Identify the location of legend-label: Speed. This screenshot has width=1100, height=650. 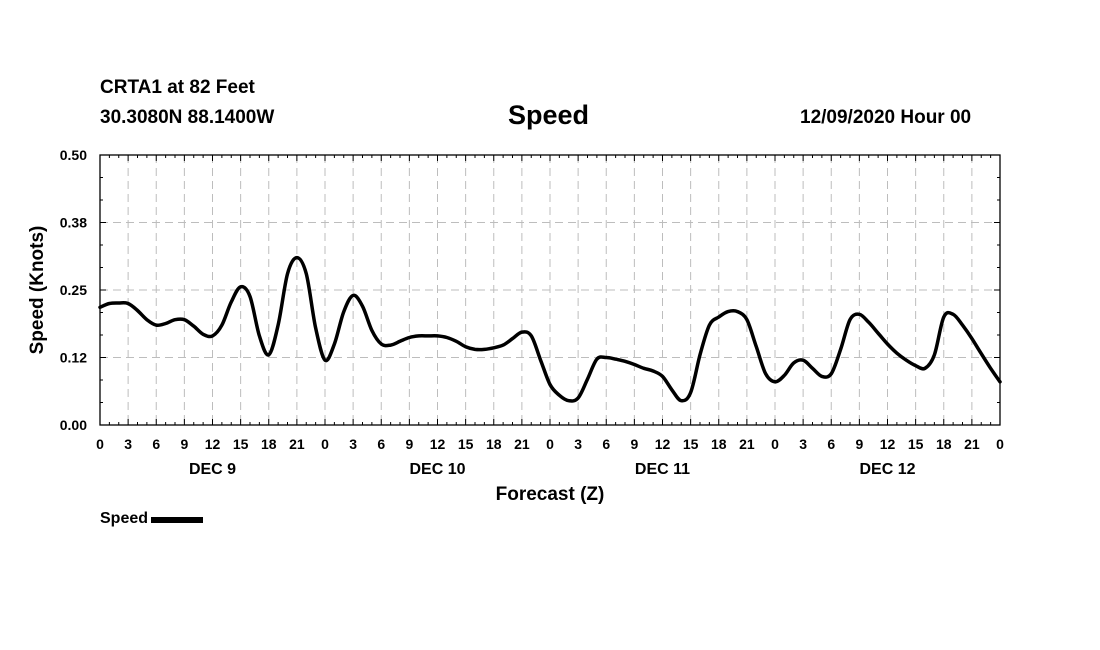
(124, 518).